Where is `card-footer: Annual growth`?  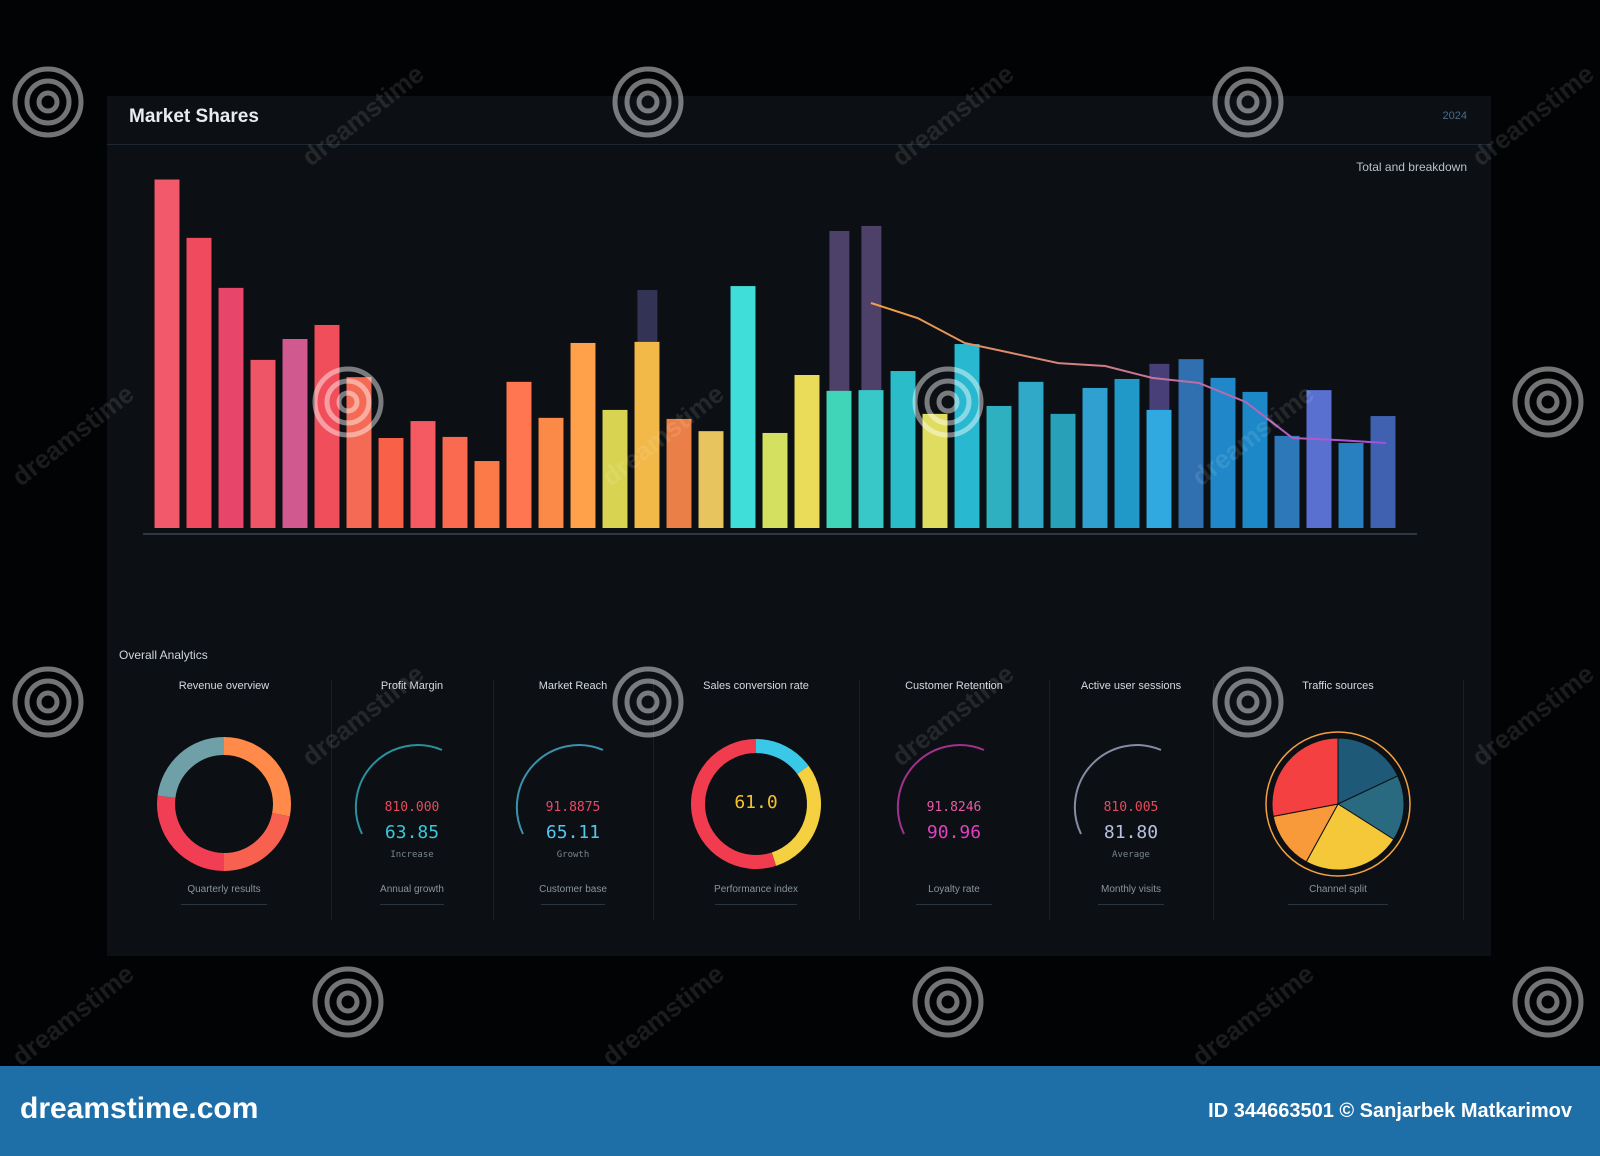
card-footer: Annual growth is located at coordinates (412, 889).